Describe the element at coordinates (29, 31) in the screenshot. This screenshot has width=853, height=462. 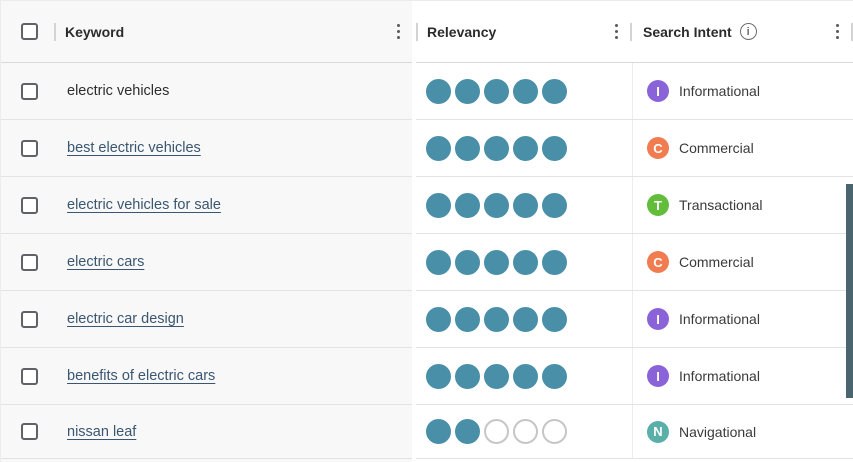
I see `select-all-checkbox` at that location.